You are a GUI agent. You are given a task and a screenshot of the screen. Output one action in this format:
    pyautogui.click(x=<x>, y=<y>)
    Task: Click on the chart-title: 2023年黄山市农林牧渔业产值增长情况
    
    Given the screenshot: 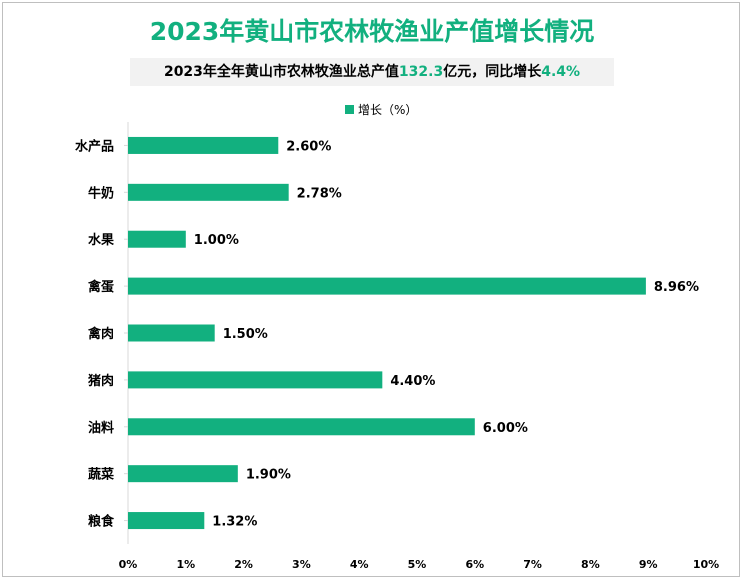 What is the action you would take?
    pyautogui.click(x=372, y=31)
    